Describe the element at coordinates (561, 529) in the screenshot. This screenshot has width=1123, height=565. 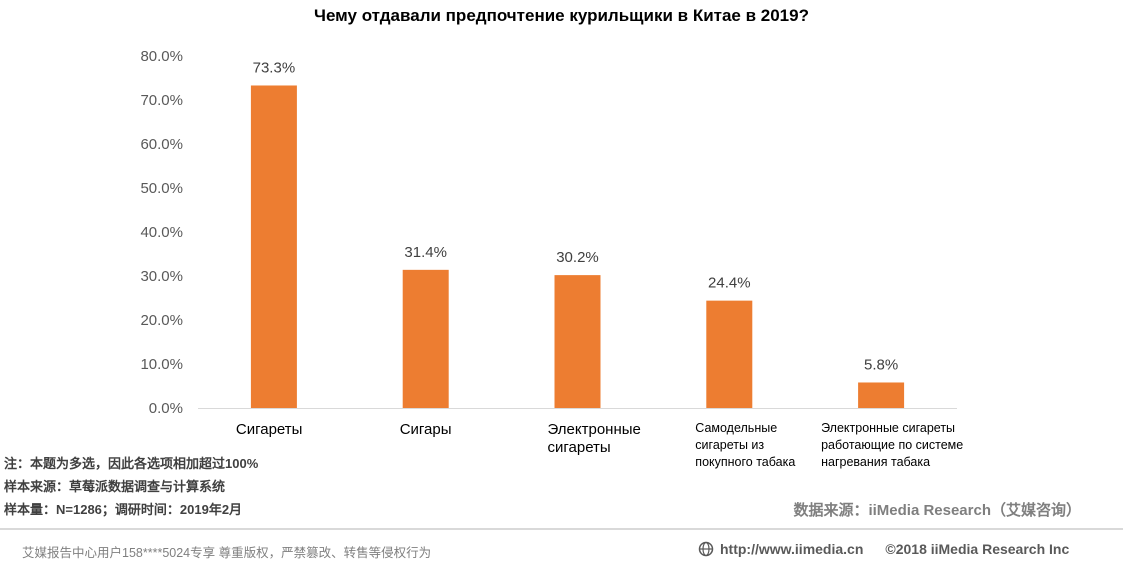
I see `footer-divider` at that location.